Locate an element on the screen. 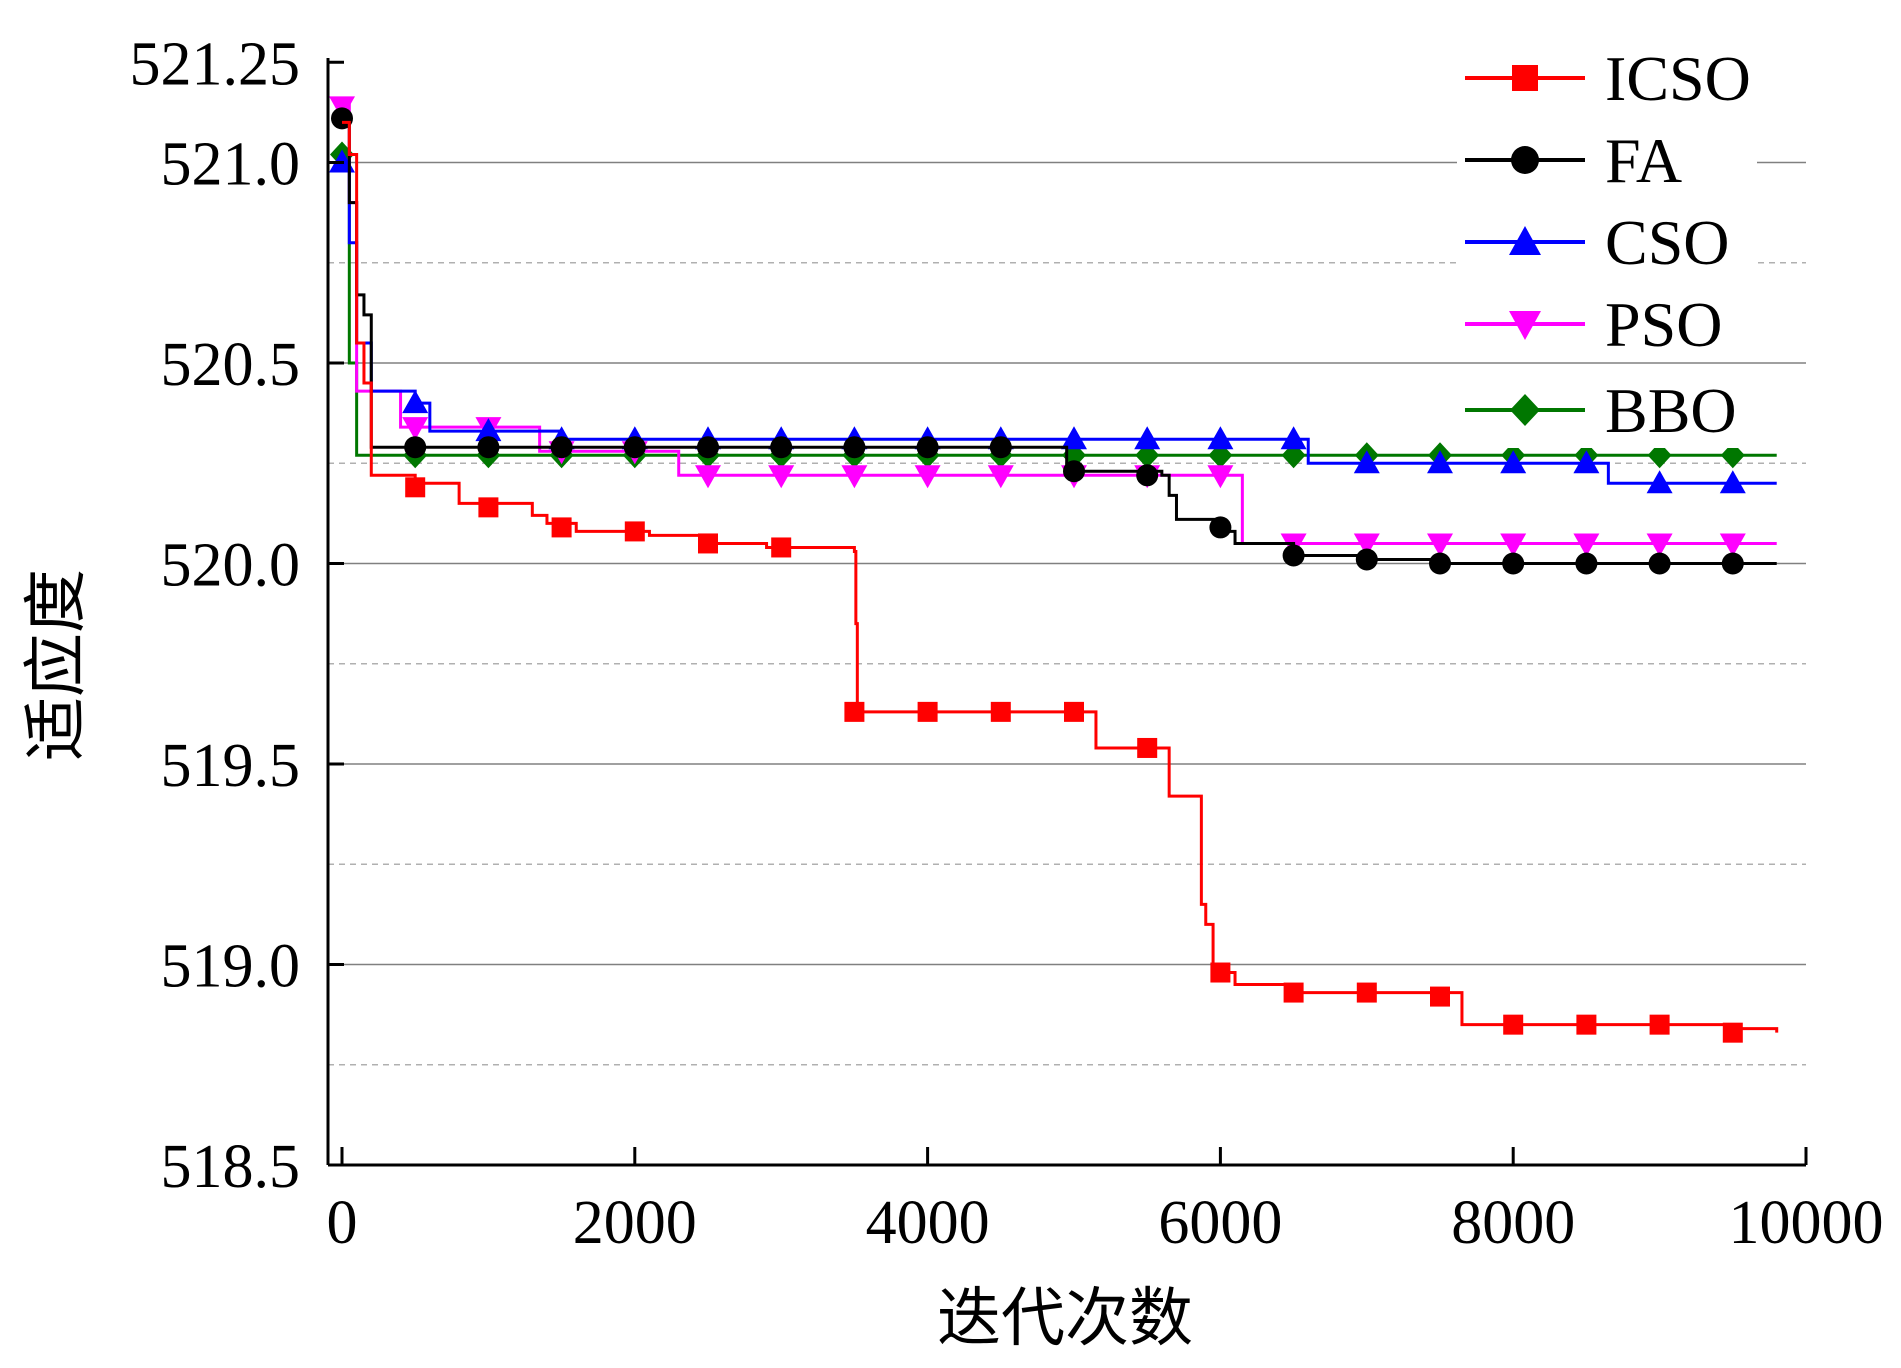 This screenshot has height=1368, width=1901. legend-label: BBO is located at coordinates (1671, 410).